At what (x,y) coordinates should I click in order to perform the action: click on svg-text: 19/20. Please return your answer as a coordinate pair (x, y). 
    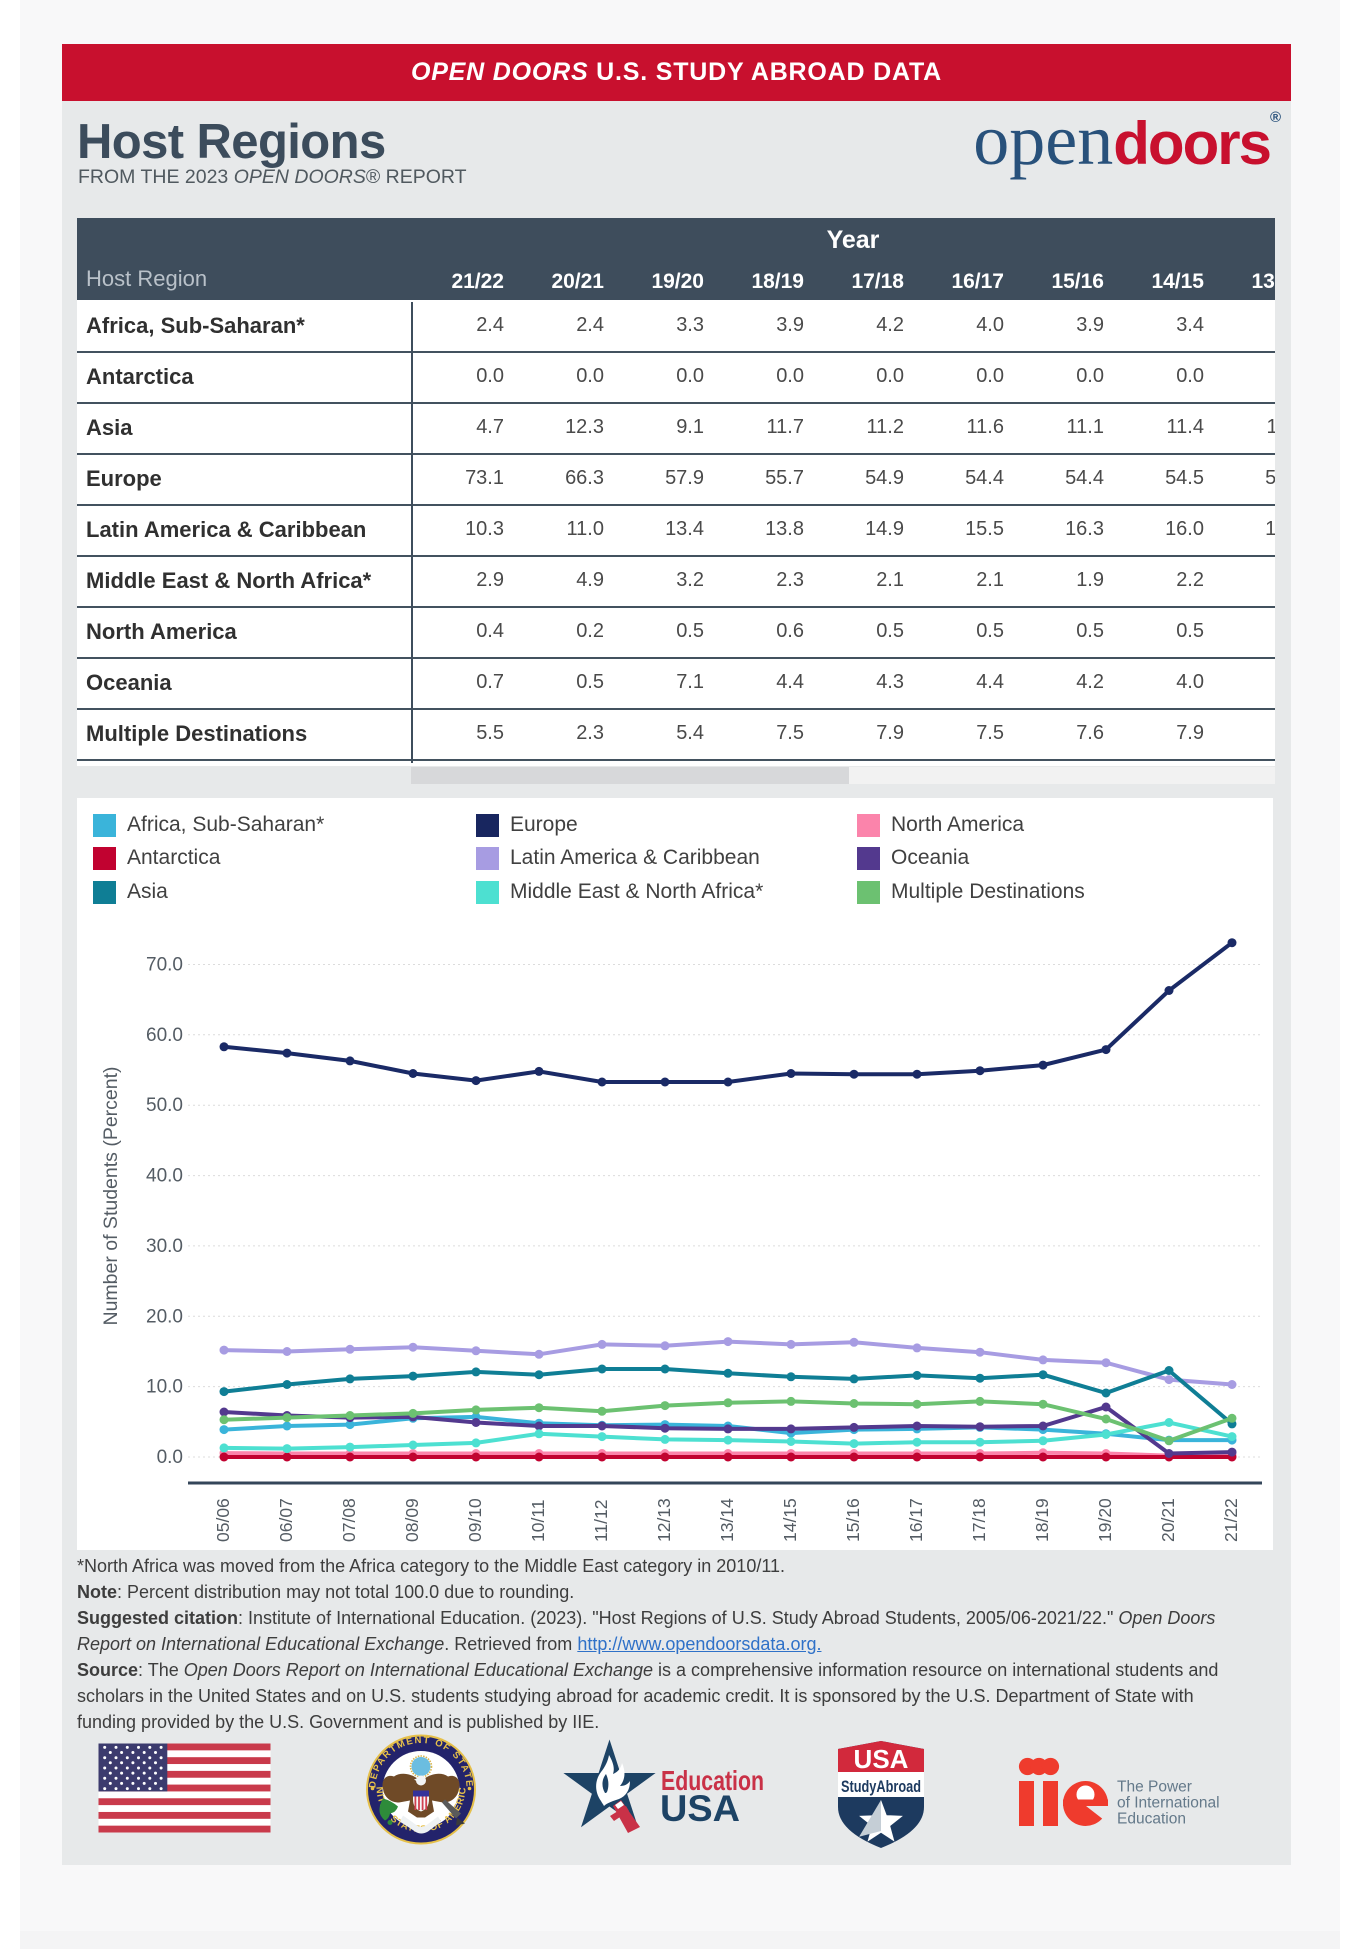
    Looking at the image, I should click on (1105, 1520).